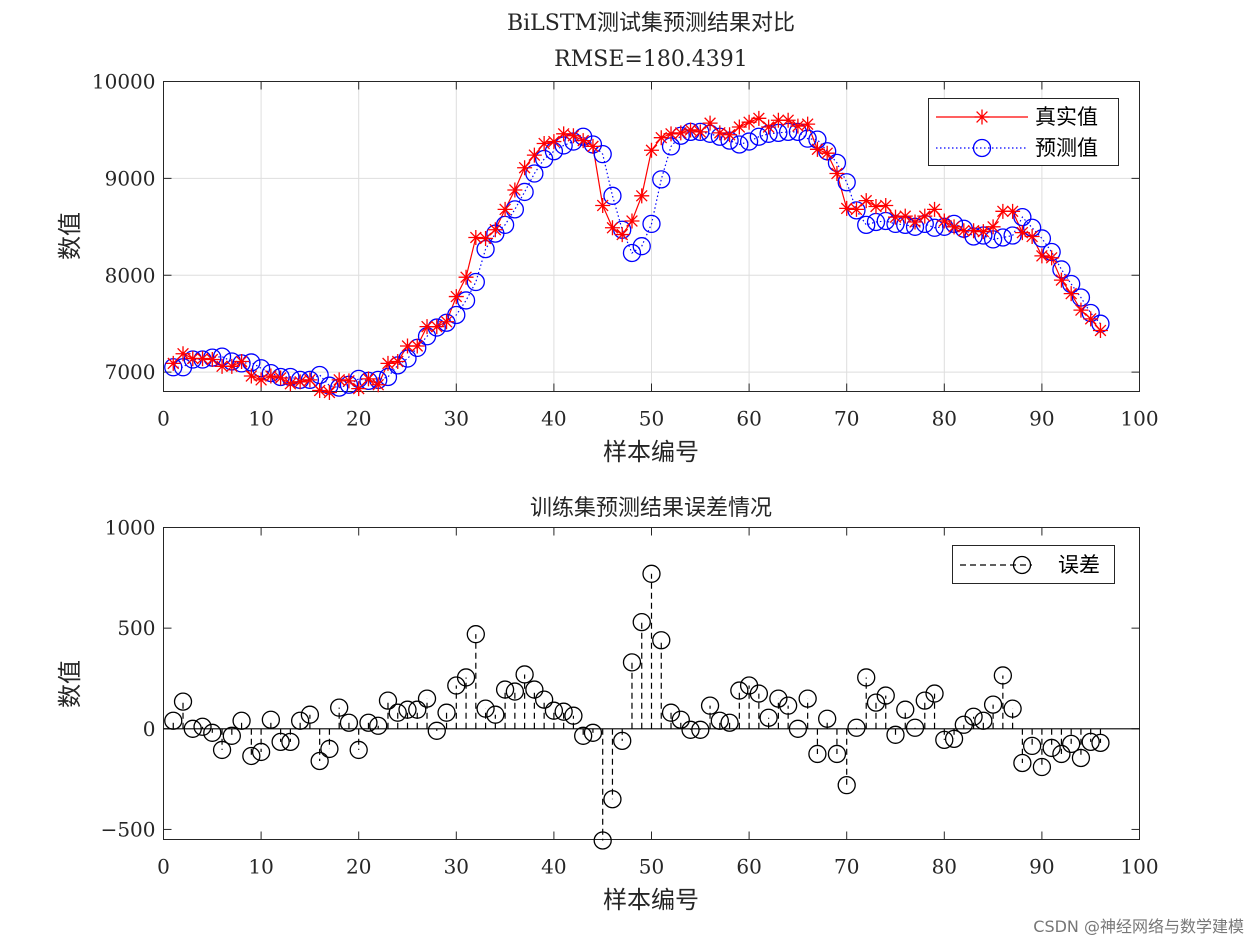 This screenshot has width=1260, height=945. Describe the element at coordinates (651, 508) in the screenshot. I see `chart-title: 训练集预测结果误差情况` at that location.